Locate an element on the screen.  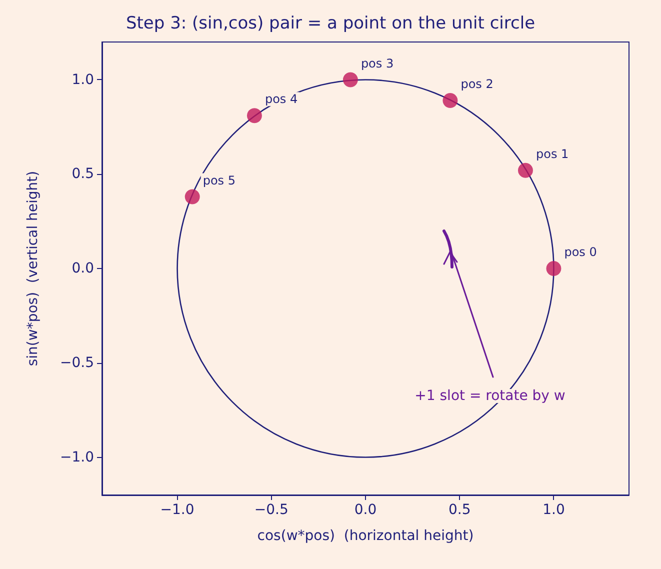
x-tick-label: 0.5 is located at coordinates (459, 510).